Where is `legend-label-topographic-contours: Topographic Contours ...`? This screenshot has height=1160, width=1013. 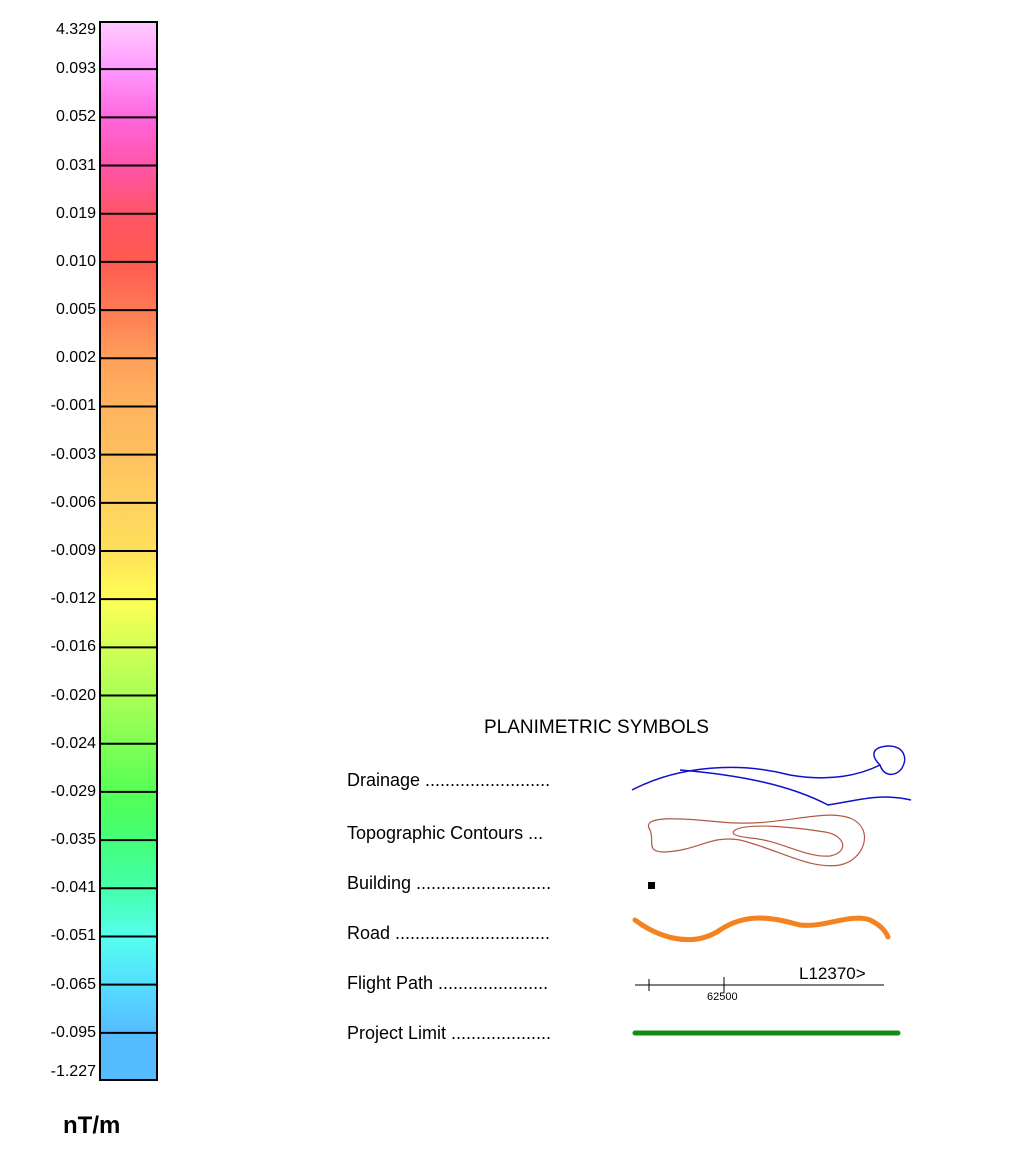
legend-label-topographic-contours: Topographic Contours ... is located at coordinates (445, 833).